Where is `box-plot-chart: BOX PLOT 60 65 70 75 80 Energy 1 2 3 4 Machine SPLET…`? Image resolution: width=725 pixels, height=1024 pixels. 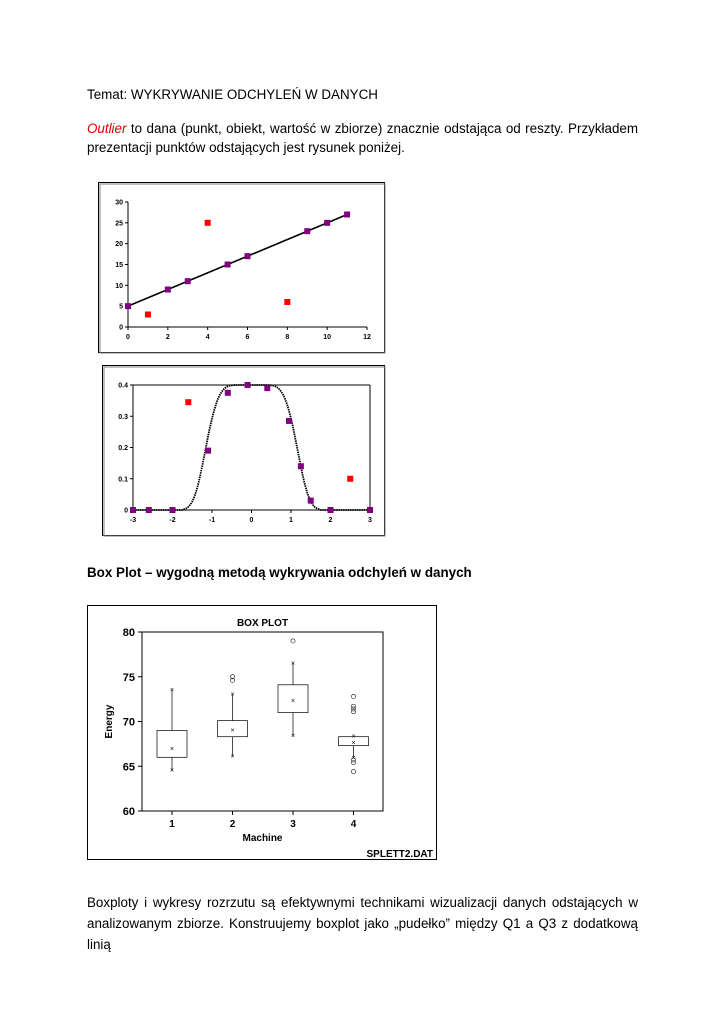 box-plot-chart: BOX PLOT 60 65 70 75 80 Energy 1 2 3 4 Machine SPLET… is located at coordinates (262, 732).